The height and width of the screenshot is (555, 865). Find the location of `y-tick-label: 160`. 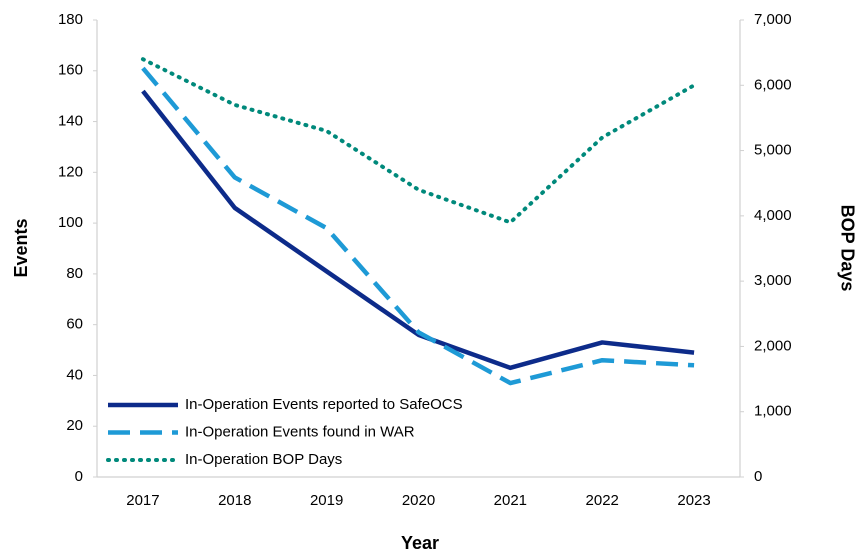

y-tick-label: 160 is located at coordinates (70, 70).